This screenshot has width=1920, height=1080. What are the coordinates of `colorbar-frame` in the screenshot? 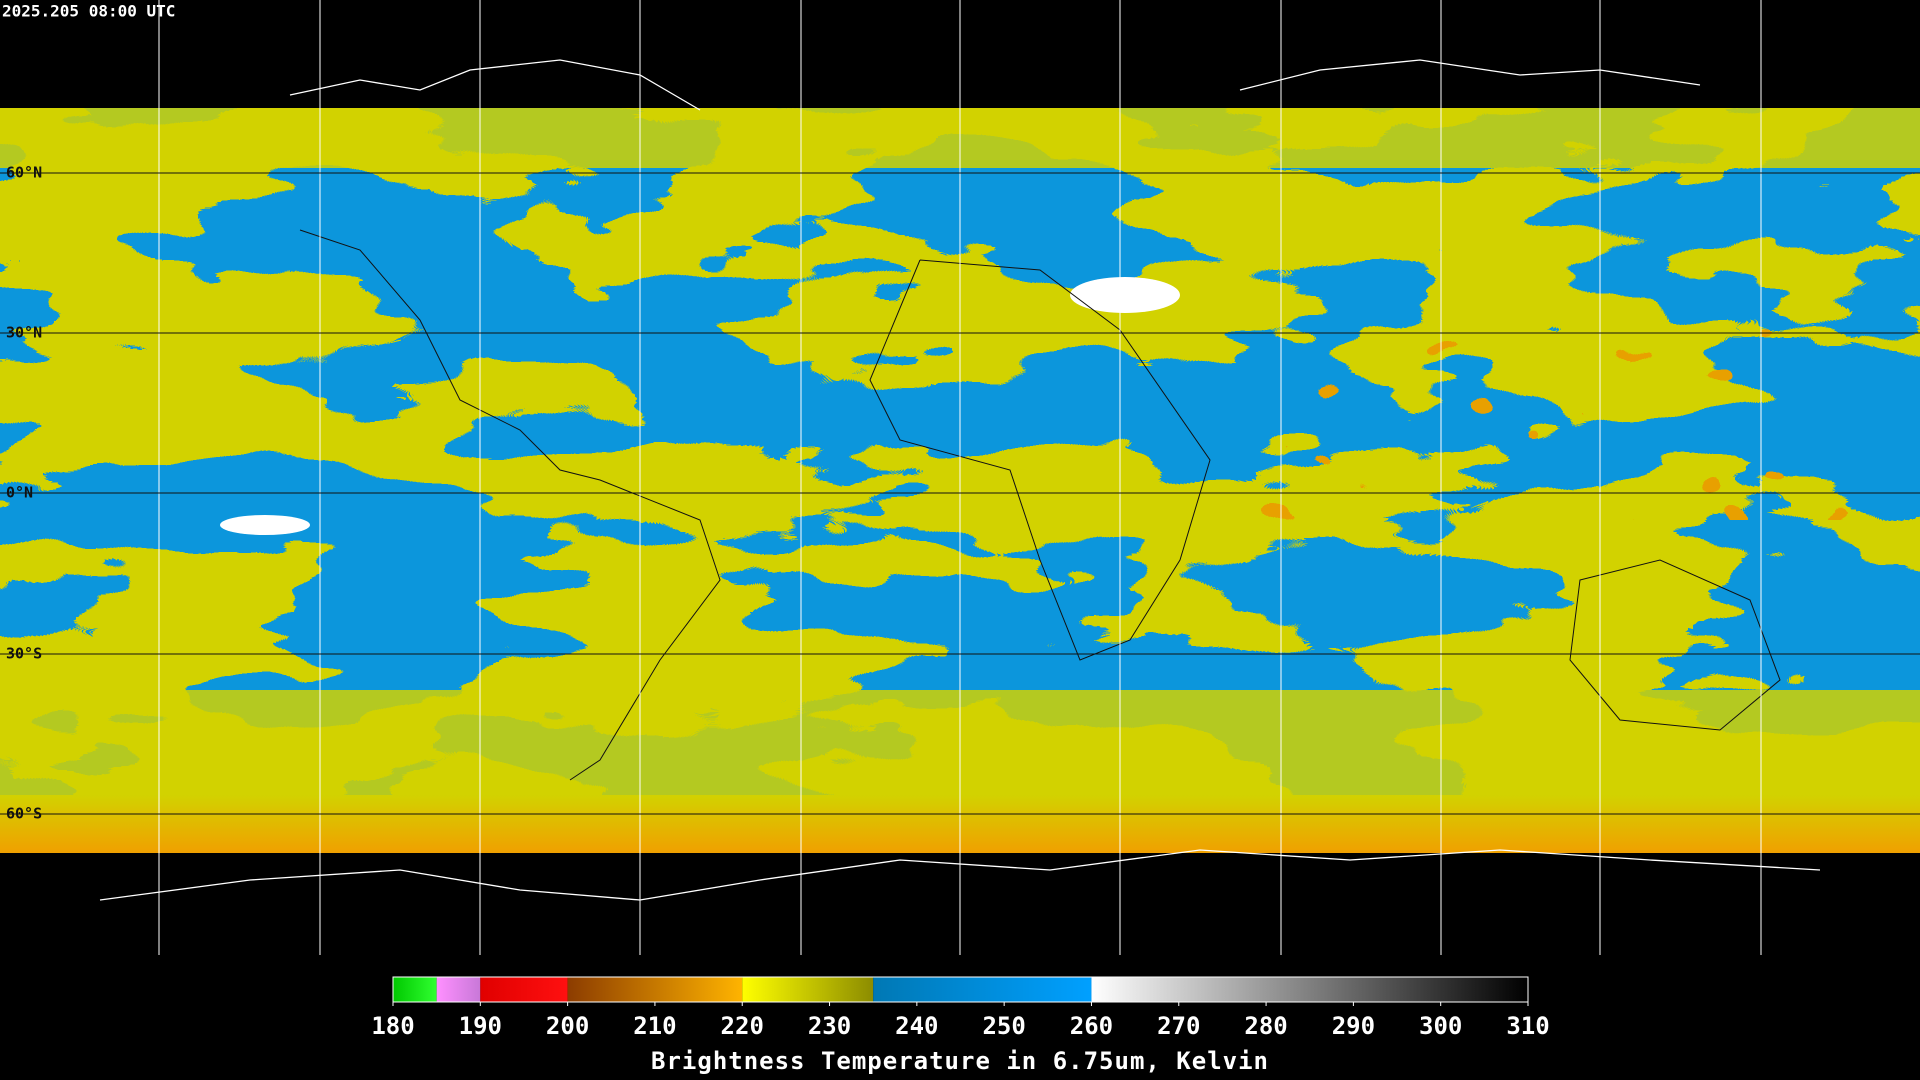 It's located at (960, 989).